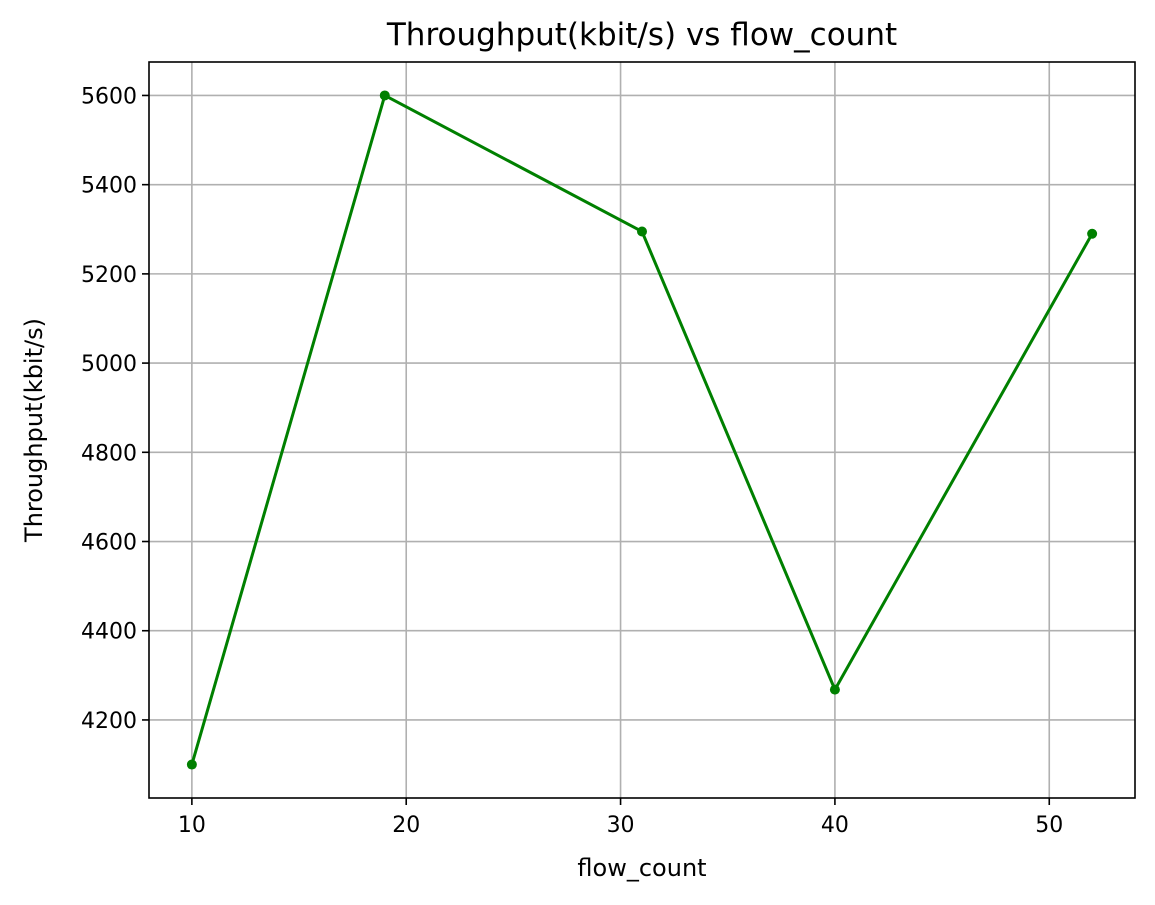 The width and height of the screenshot is (1155, 905). What do you see at coordinates (641, 868) in the screenshot?
I see `x-axis-label: flow_count` at bounding box center [641, 868].